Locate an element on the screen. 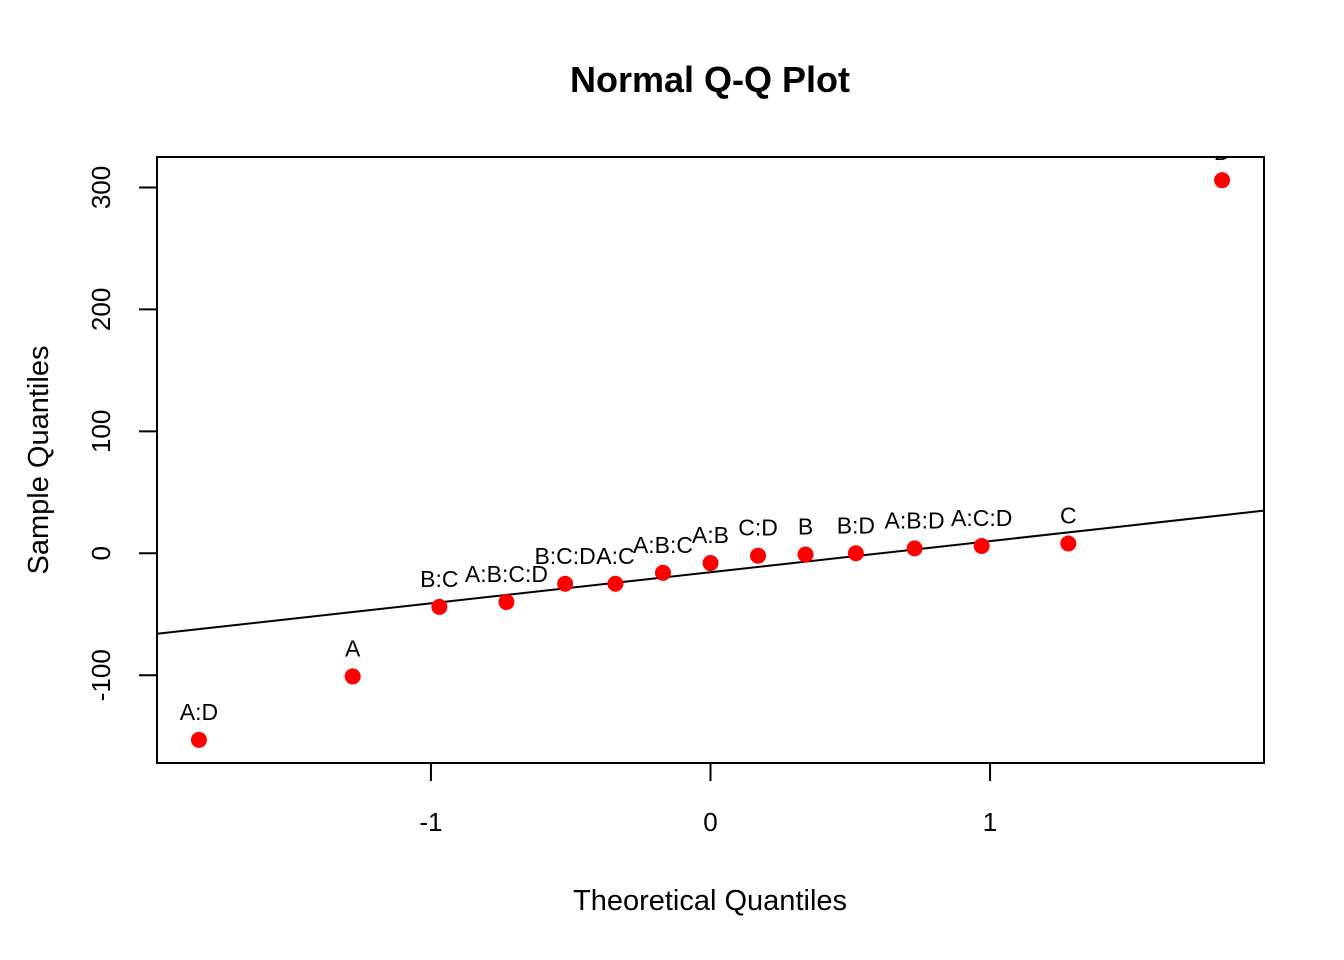 This screenshot has width=1344, height=960. x-tick-label: -1 is located at coordinates (430, 822).